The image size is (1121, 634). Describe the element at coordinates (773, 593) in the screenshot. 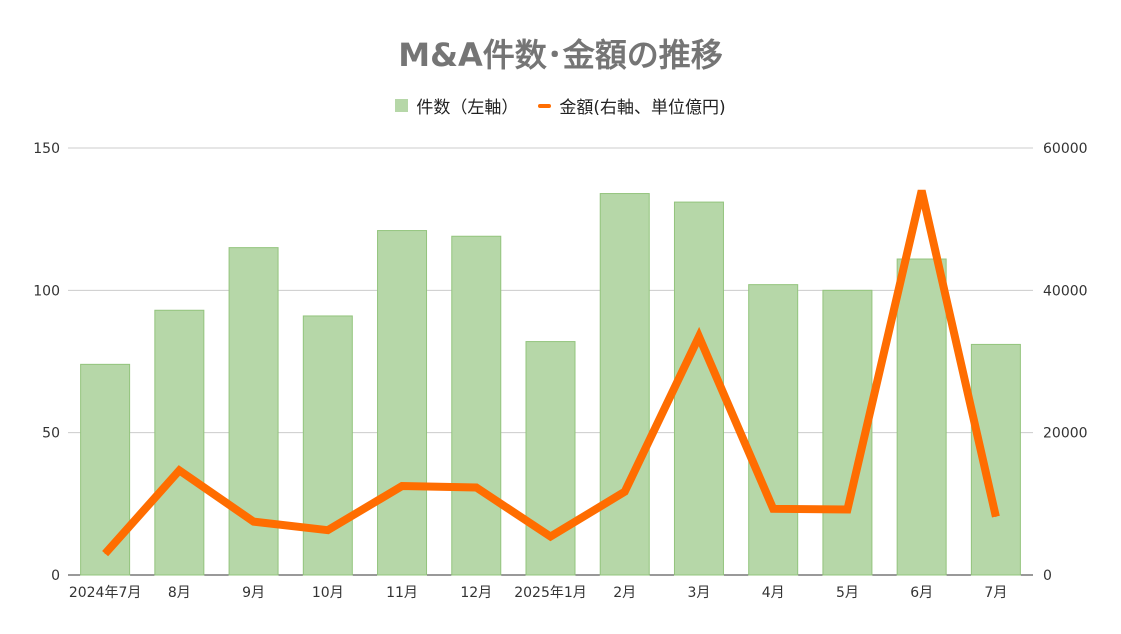

I see `x-tick-label: 4月` at that location.